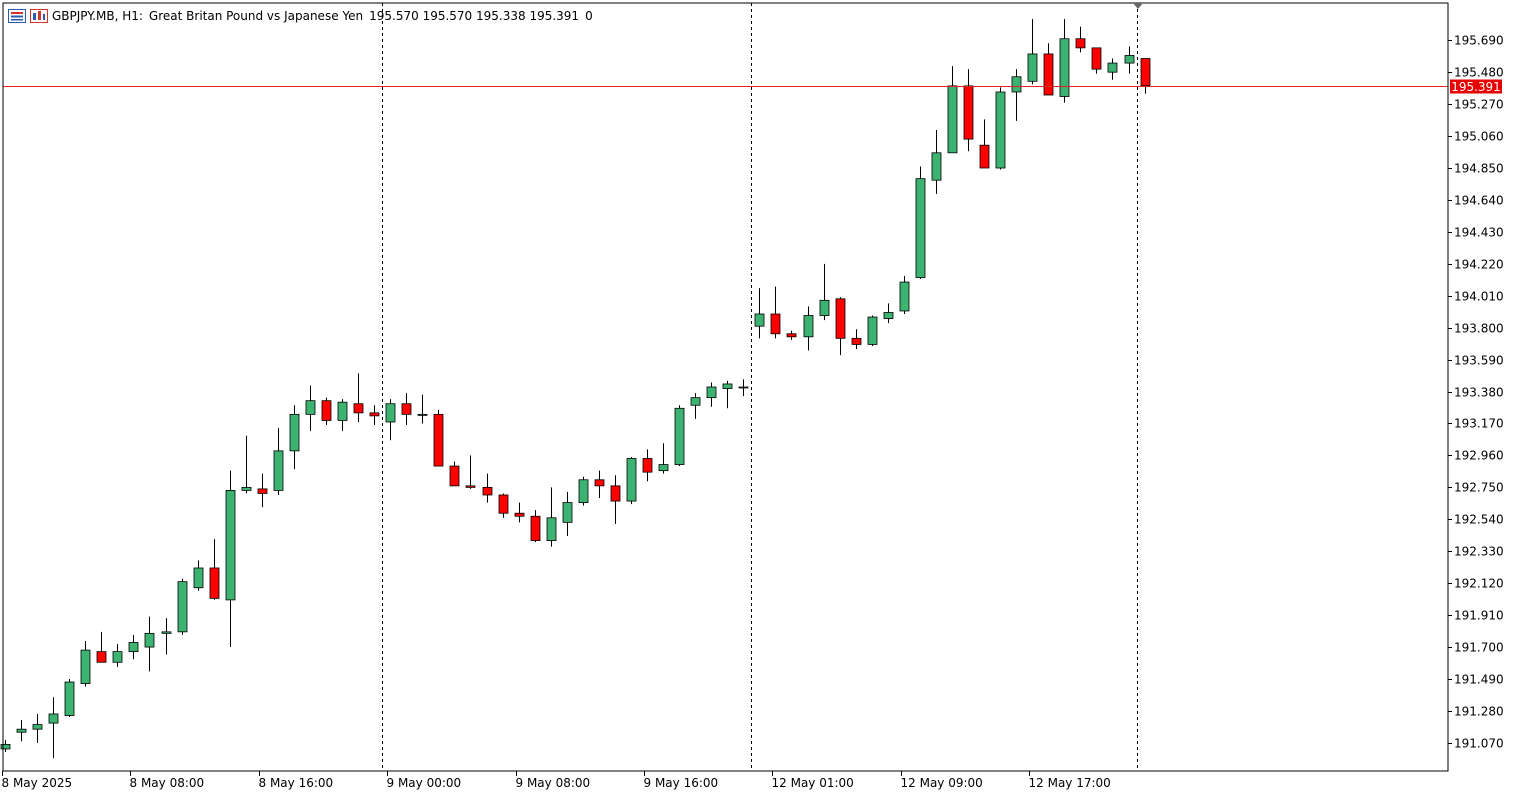  What do you see at coordinates (1479, 552) in the screenshot?
I see `price-tick-label: 192.330` at bounding box center [1479, 552].